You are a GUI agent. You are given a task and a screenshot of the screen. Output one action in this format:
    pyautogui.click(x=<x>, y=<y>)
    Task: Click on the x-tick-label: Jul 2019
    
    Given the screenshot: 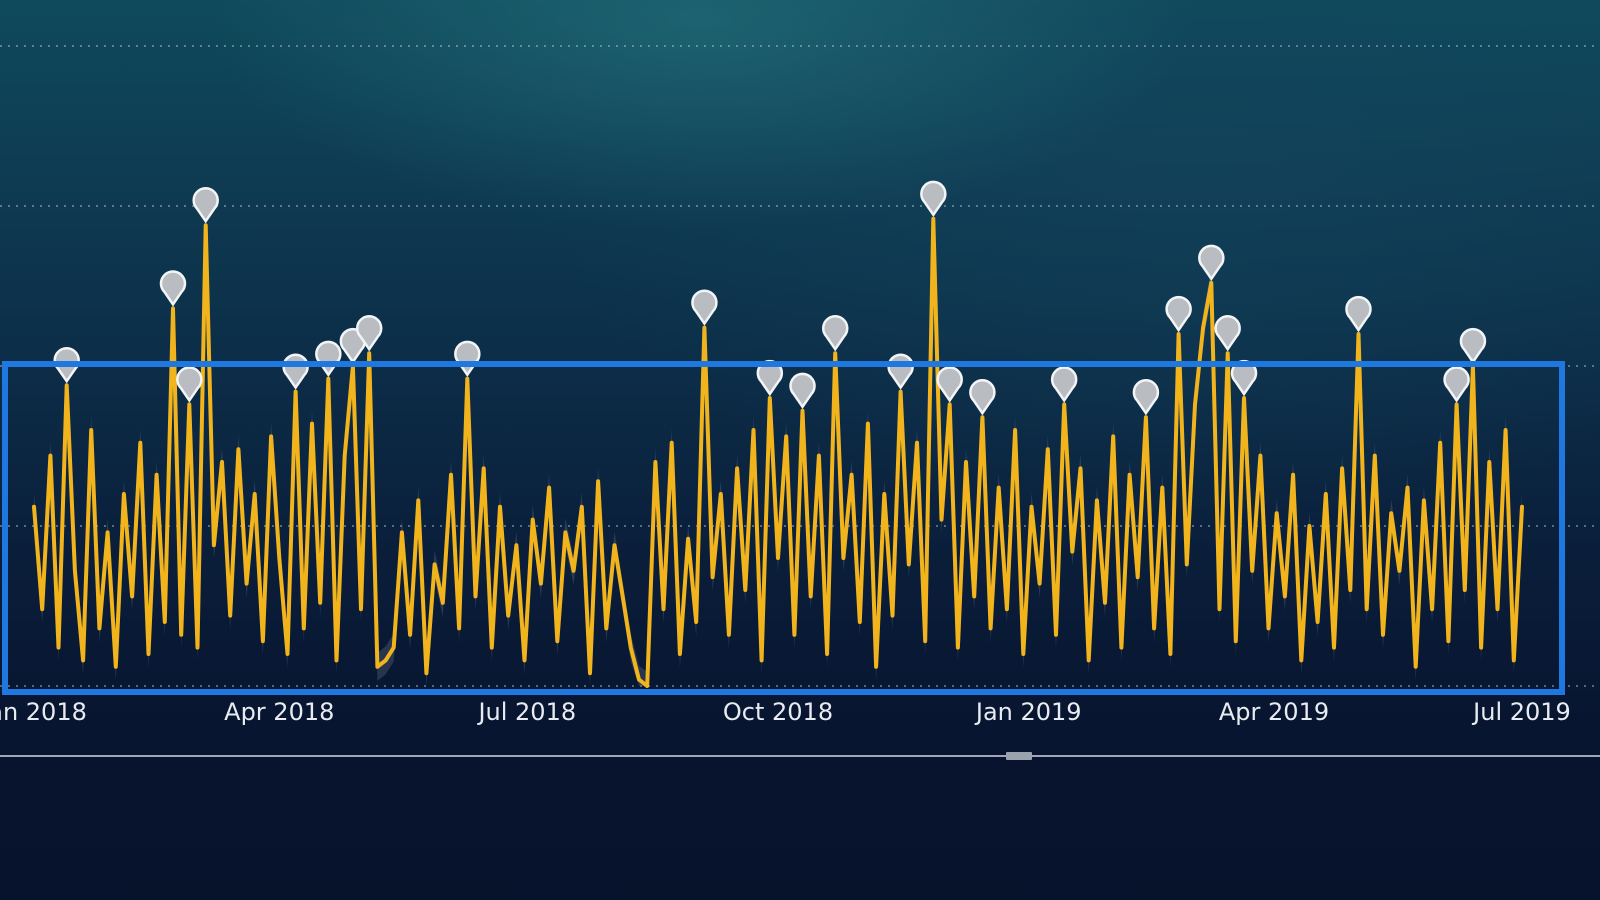 What is the action you would take?
    pyautogui.click(x=1521, y=712)
    